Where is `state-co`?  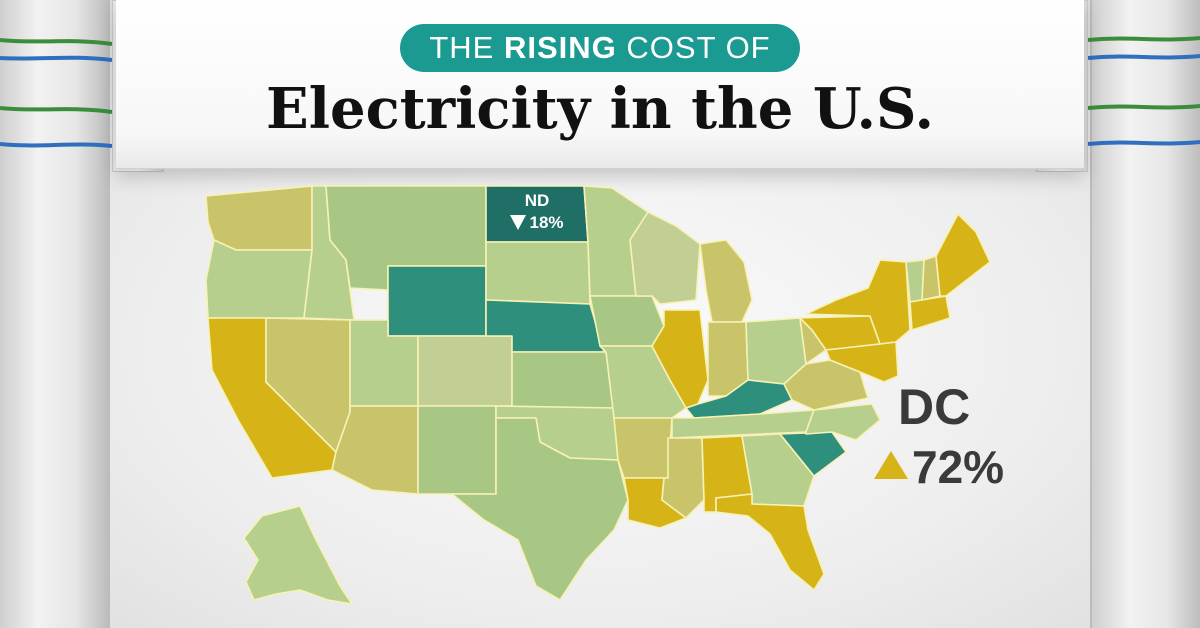
state-co is located at coordinates (465, 371).